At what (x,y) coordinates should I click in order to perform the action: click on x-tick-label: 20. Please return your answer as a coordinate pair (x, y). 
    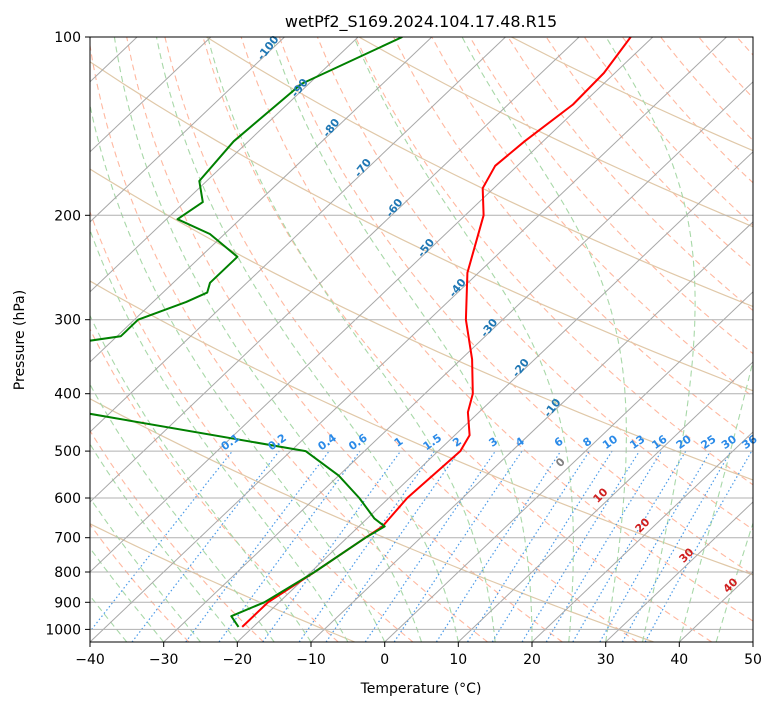
    Looking at the image, I should click on (532, 660).